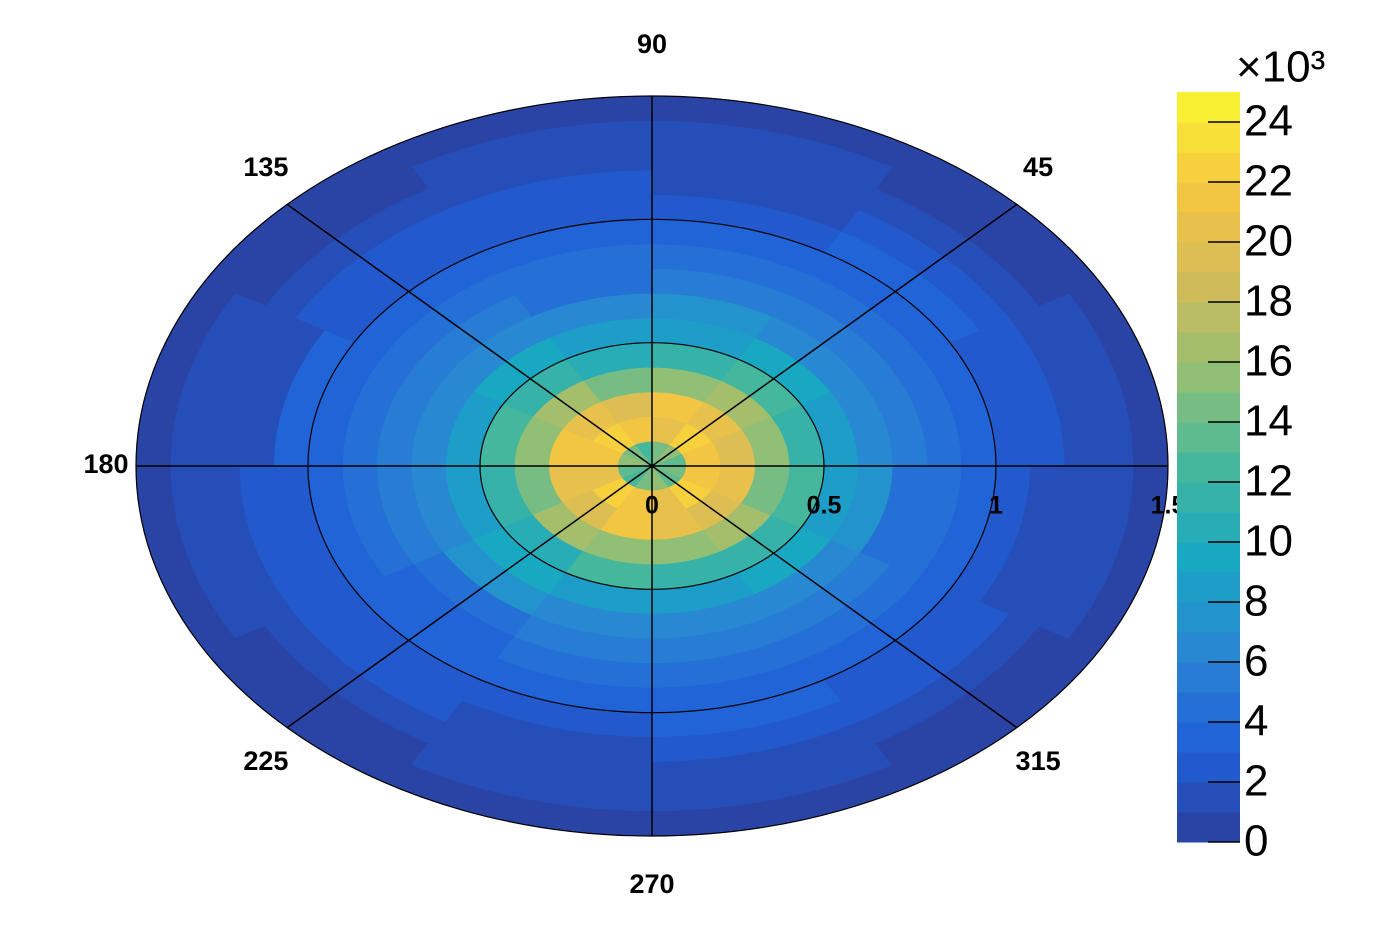 The image size is (1380, 928). What do you see at coordinates (1268, 541) in the screenshot?
I see `z-tick-label: 10` at bounding box center [1268, 541].